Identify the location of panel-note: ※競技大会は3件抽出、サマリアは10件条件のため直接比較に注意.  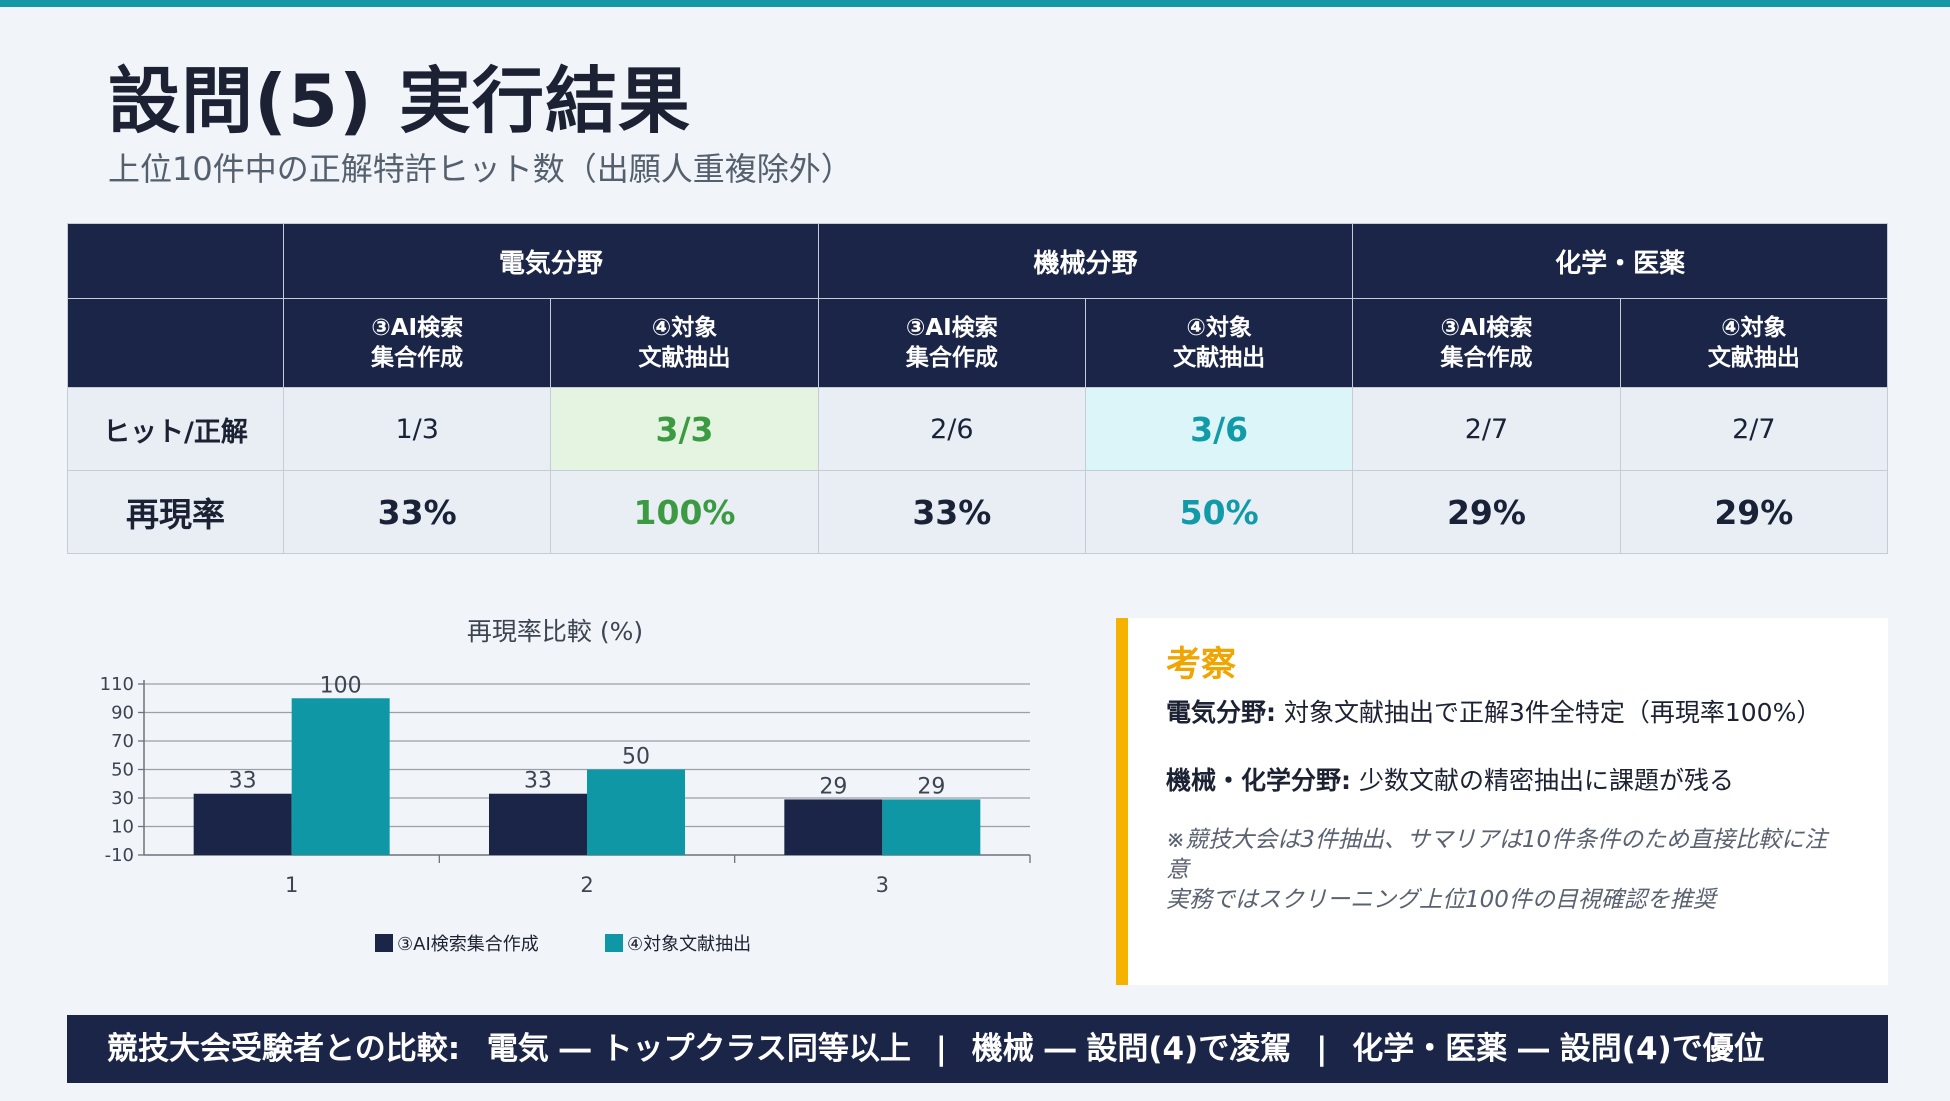
(1497, 855).